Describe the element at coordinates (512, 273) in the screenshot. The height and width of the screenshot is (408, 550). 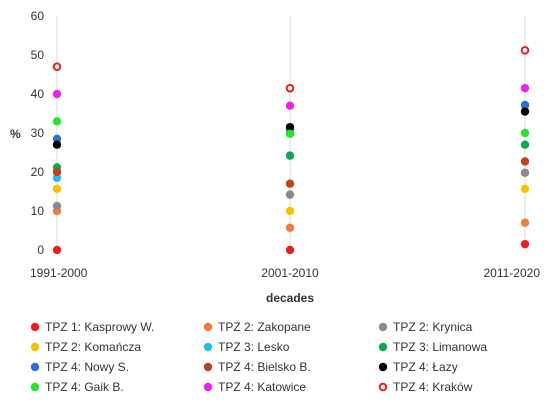
I see `x-tick-label: 2011-2020` at that location.